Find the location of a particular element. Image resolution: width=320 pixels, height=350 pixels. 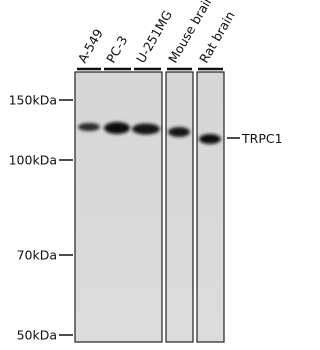

lane-label: A-549 is located at coordinates (90, 45).